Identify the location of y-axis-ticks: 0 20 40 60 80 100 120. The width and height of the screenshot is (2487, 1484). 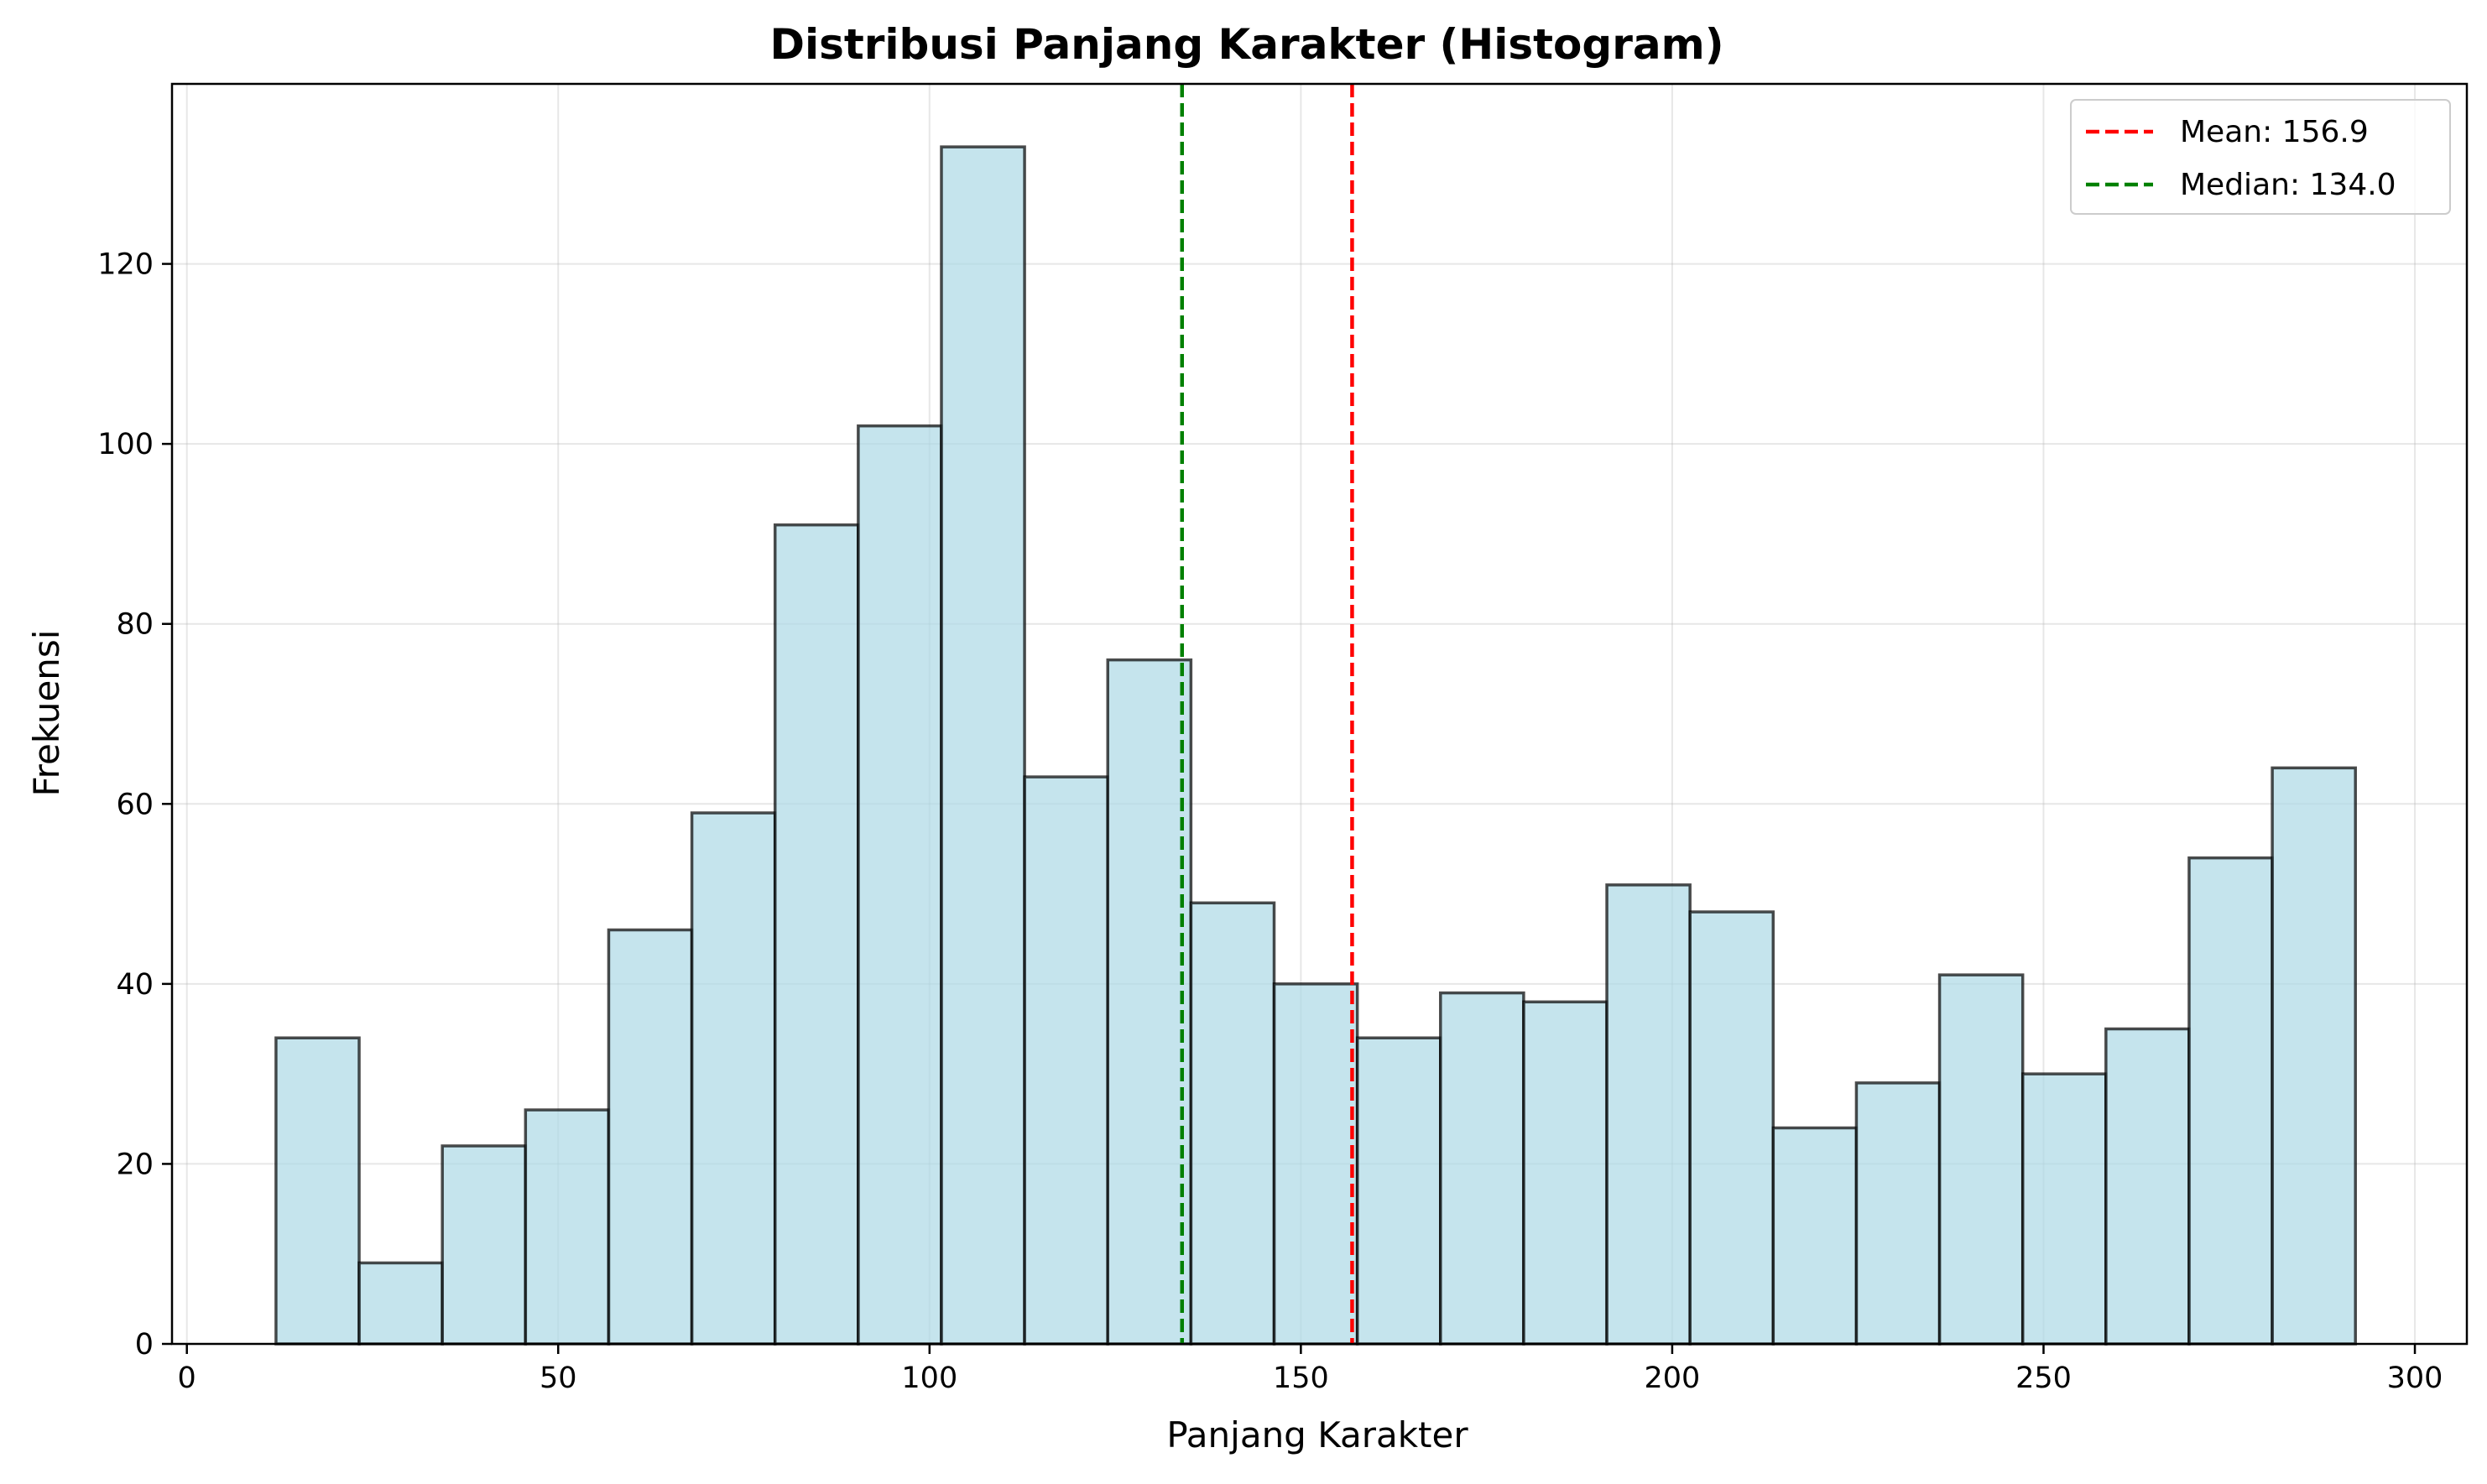
(134, 805).